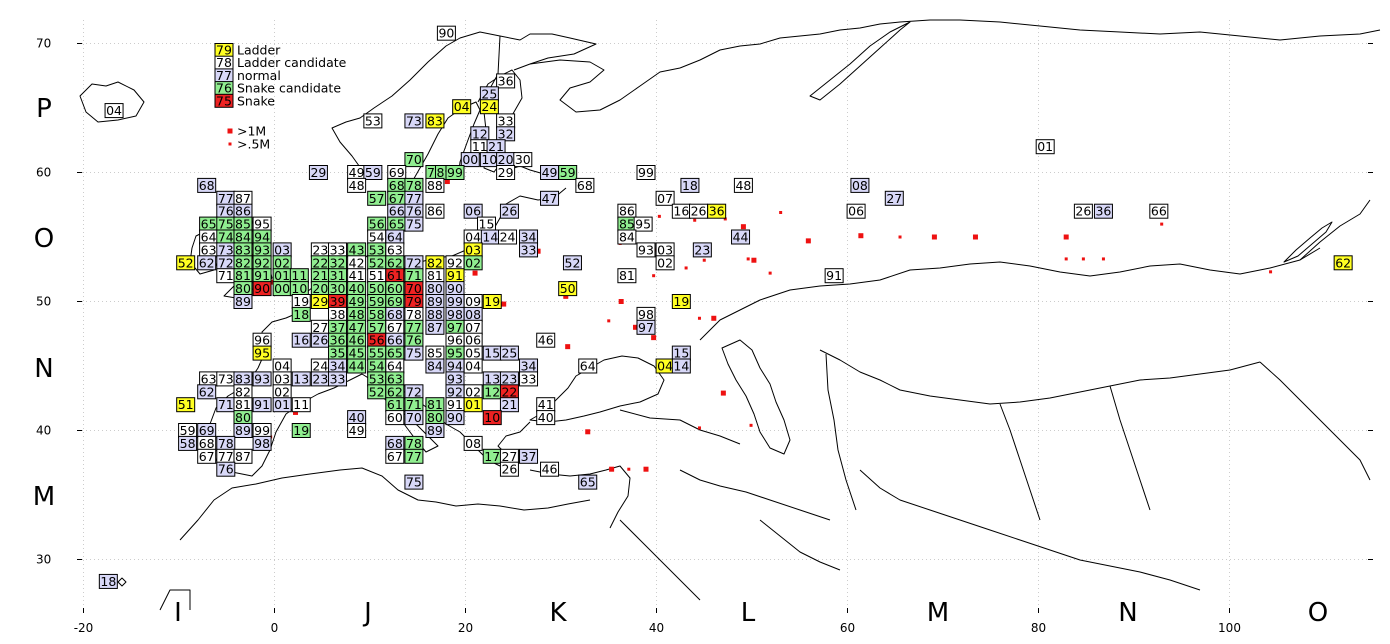 This screenshot has height=644, width=1390. What do you see at coordinates (224, 75) in the screenshot?
I see `legend-swatch-code: 77` at bounding box center [224, 75].